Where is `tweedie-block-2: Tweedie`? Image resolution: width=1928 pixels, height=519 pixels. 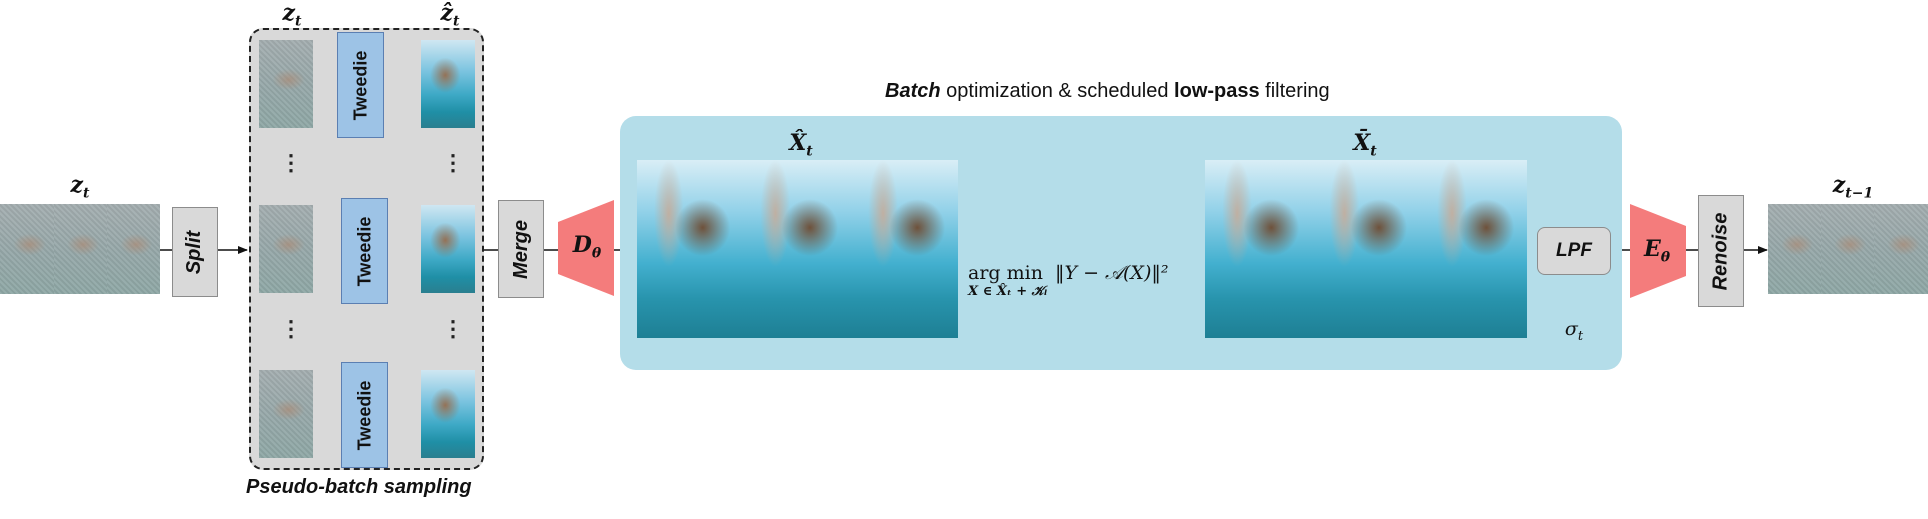
tweedie-block-2: Tweedie is located at coordinates (364, 251).